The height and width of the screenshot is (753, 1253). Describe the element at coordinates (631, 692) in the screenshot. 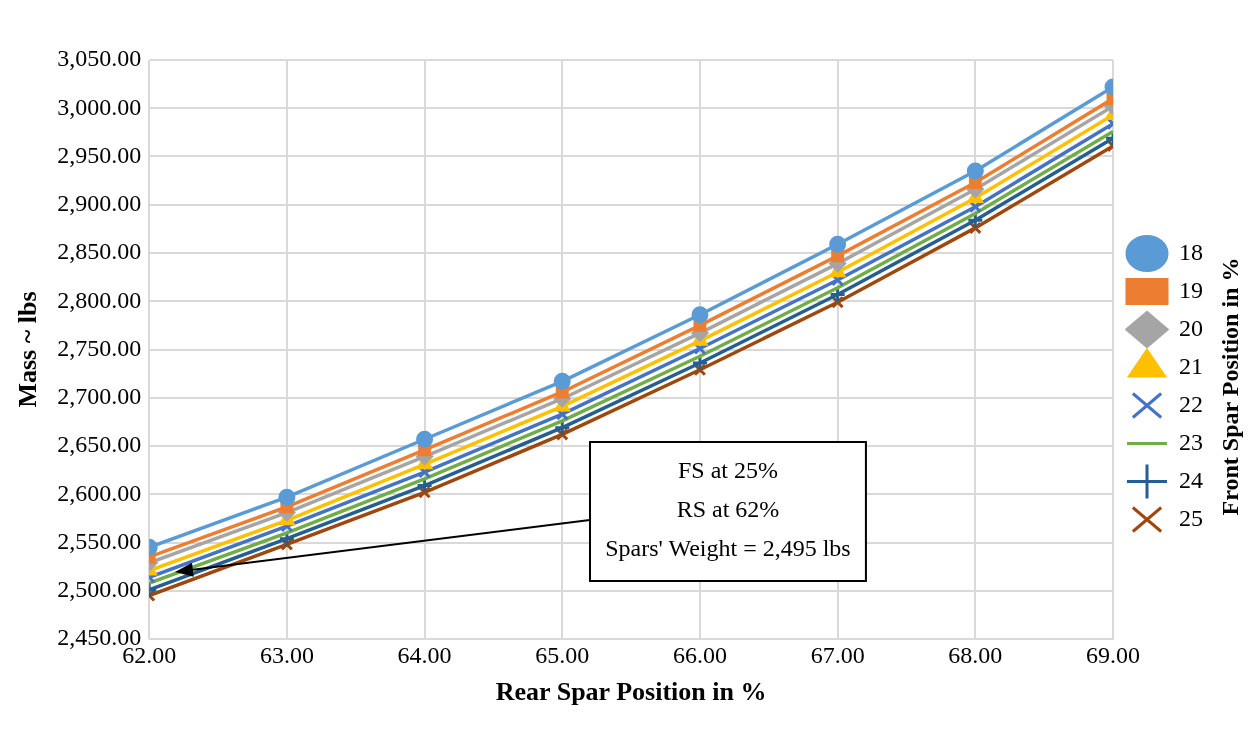

I see `x-axis-title: Rear Spar Position in %` at that location.